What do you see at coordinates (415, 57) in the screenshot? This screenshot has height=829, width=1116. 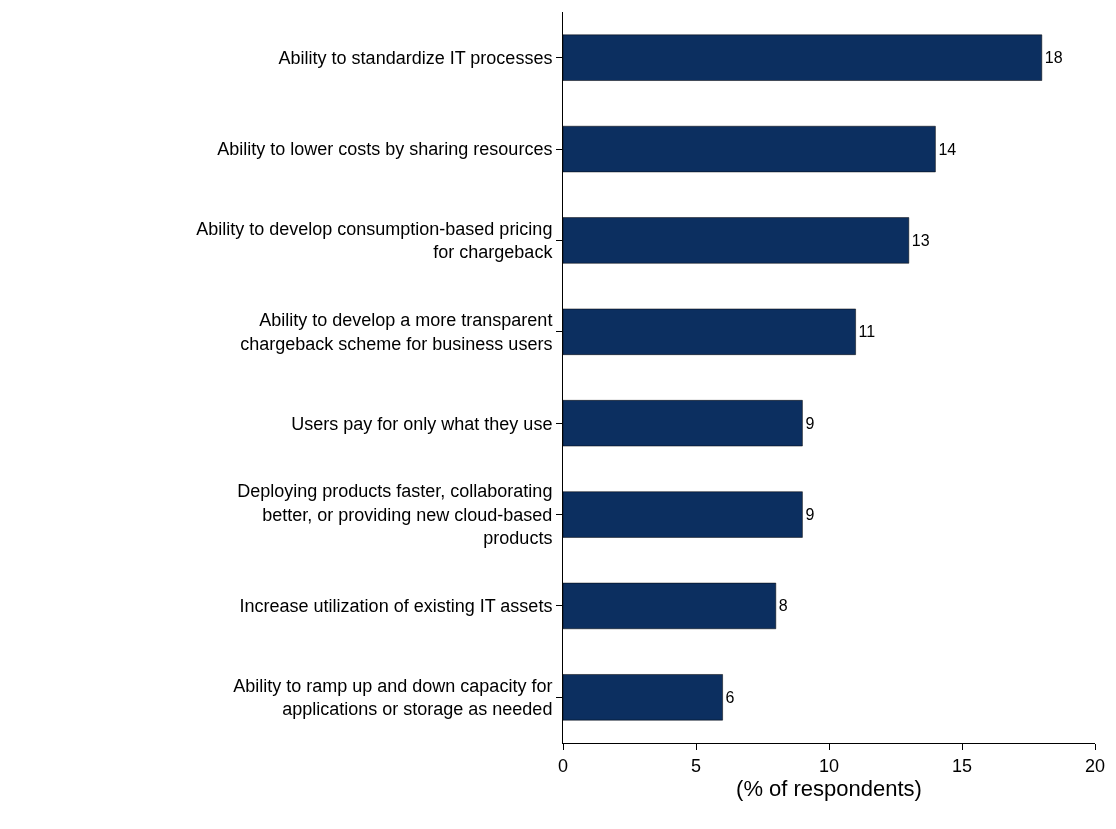 I see `y-tick-label: Ability to standardize IT processes` at bounding box center [415, 57].